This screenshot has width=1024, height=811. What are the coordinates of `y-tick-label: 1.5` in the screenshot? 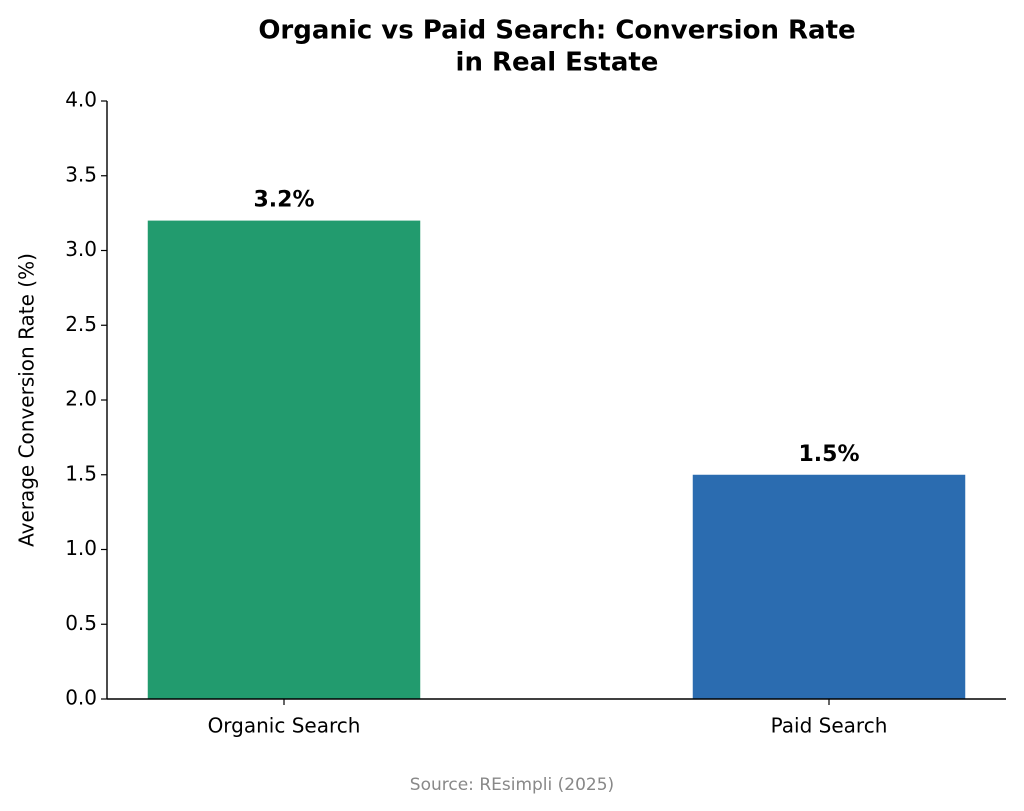 It's located at (81, 473).